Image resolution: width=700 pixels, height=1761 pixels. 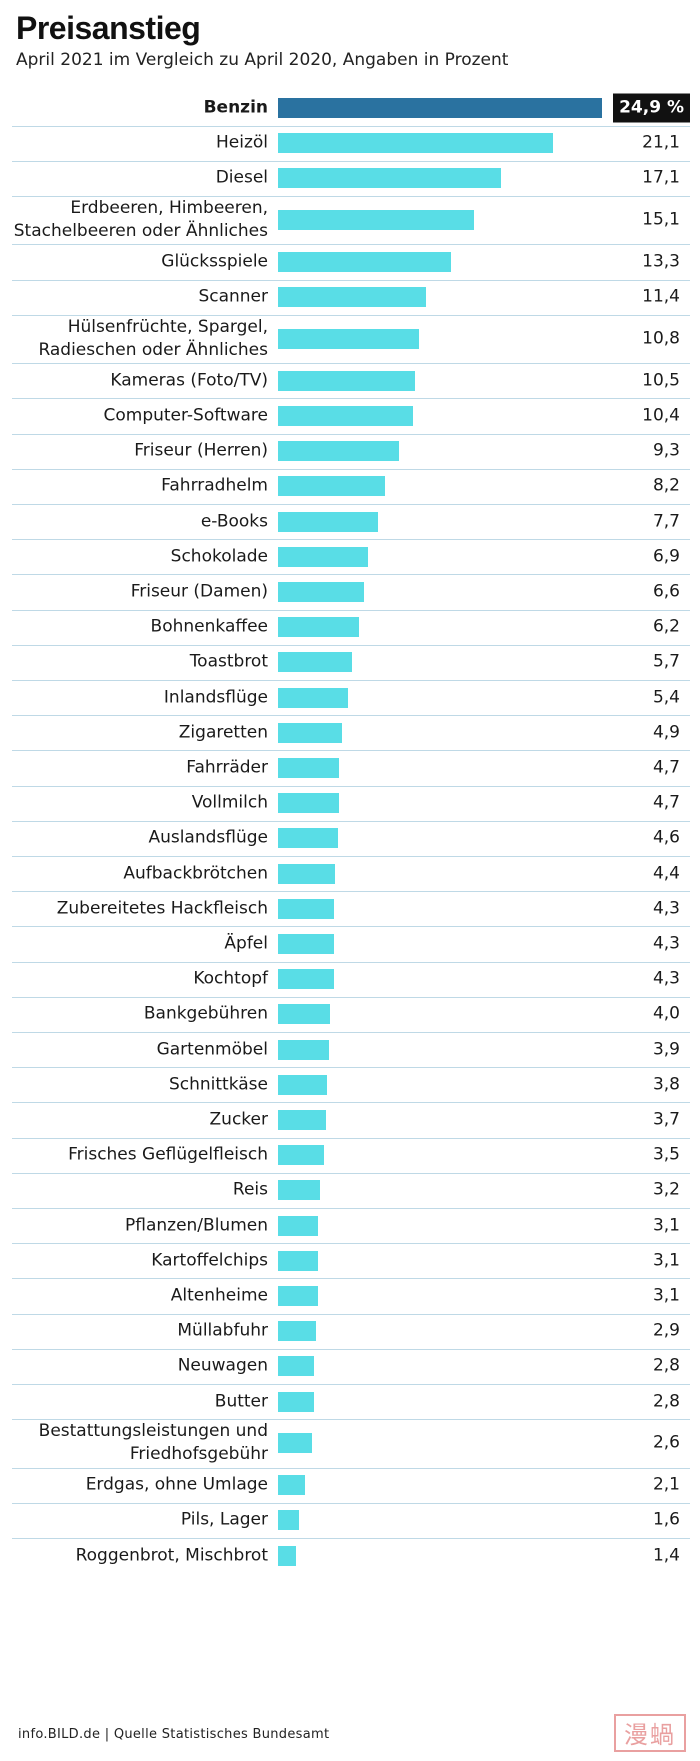 What do you see at coordinates (199, 591) in the screenshot?
I see `category-label: Friseur (Damen)` at bounding box center [199, 591].